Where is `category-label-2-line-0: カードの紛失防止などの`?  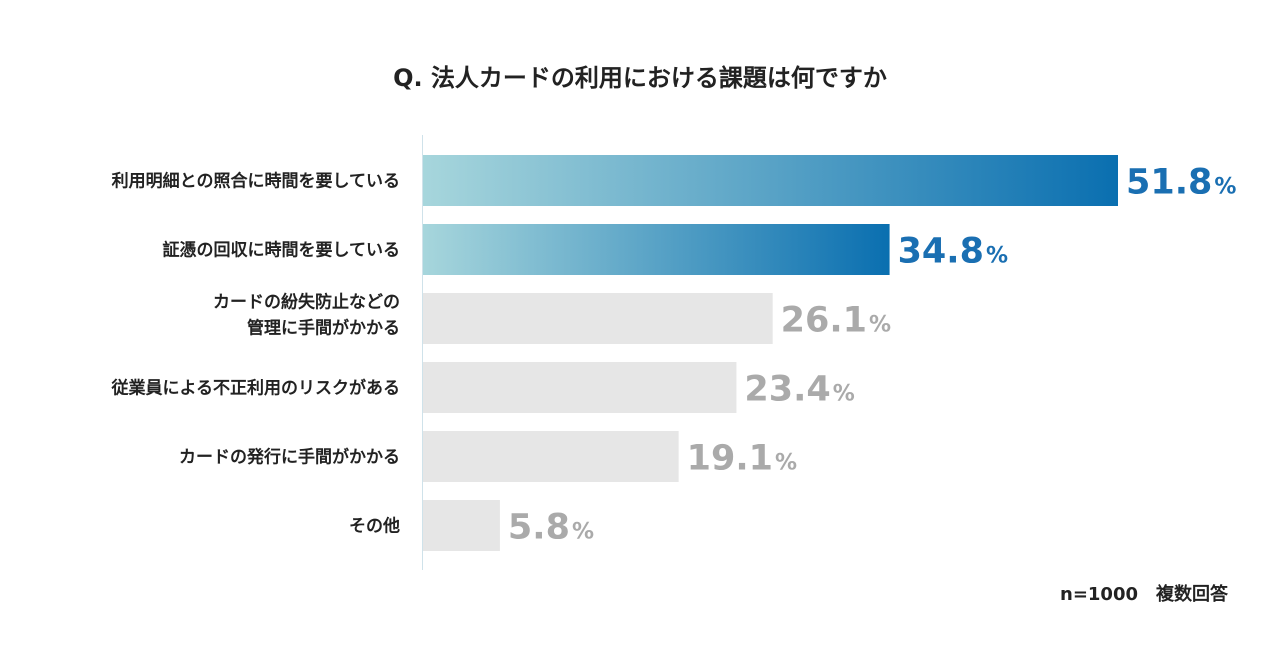 category-label-2-line-0: カードの紛失防止などの is located at coordinates (306, 302).